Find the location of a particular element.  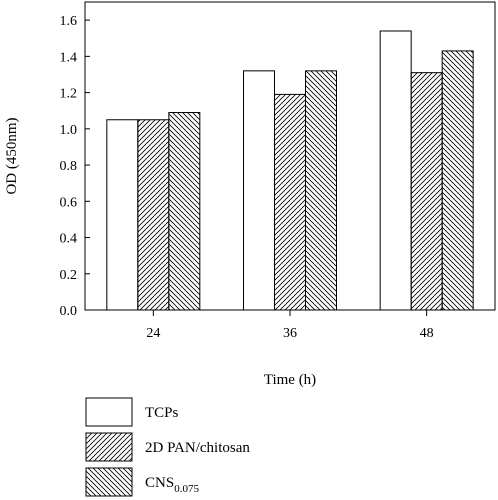

x-axis: 24 36 48 is located at coordinates (290, 325).